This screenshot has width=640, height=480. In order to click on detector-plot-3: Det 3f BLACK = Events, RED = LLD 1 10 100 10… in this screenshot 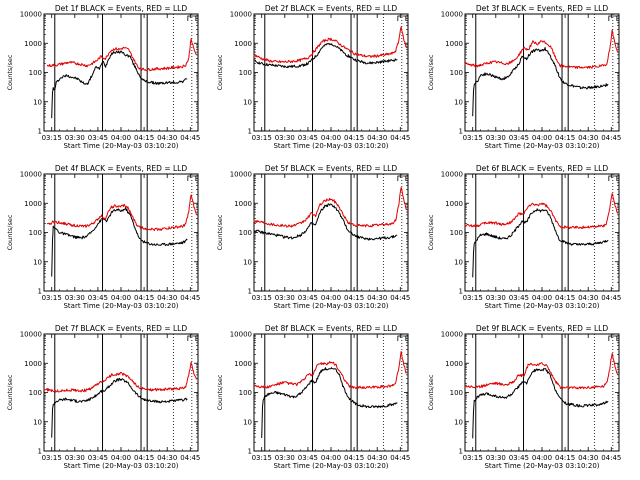, I will do `click(524, 77)`.